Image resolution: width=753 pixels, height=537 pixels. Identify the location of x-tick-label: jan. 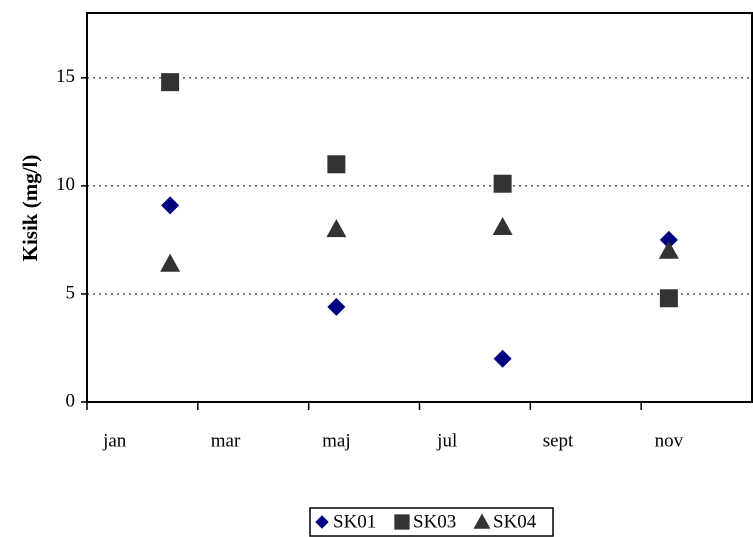
(114, 440).